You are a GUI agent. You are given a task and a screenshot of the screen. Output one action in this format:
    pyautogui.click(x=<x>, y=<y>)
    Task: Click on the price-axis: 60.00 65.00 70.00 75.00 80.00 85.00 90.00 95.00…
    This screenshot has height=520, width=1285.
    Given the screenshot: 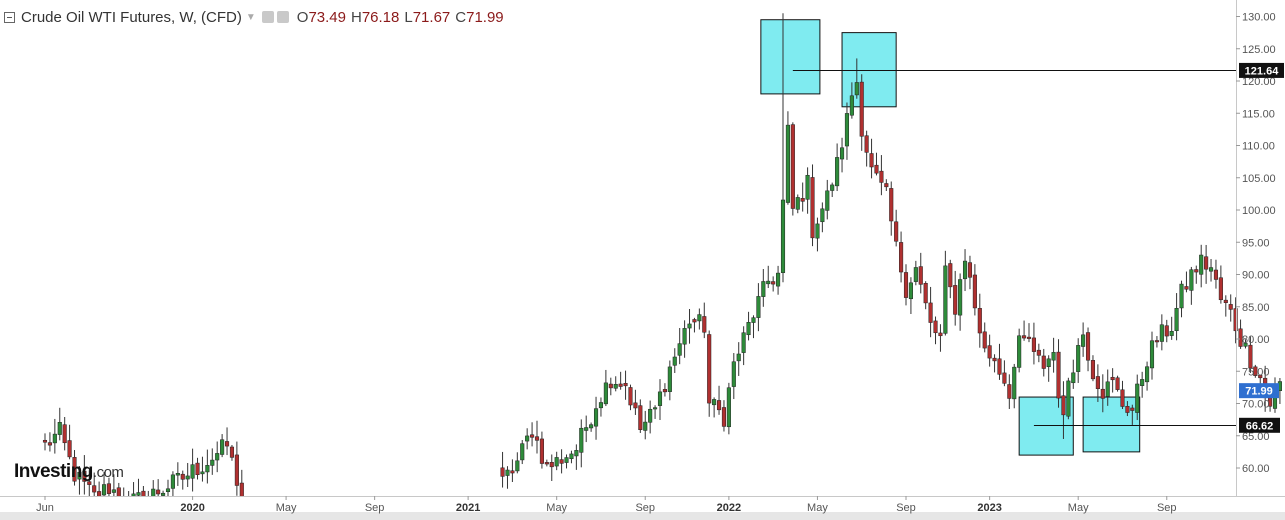 What is the action you would take?
    pyautogui.click(x=1256, y=244)
    